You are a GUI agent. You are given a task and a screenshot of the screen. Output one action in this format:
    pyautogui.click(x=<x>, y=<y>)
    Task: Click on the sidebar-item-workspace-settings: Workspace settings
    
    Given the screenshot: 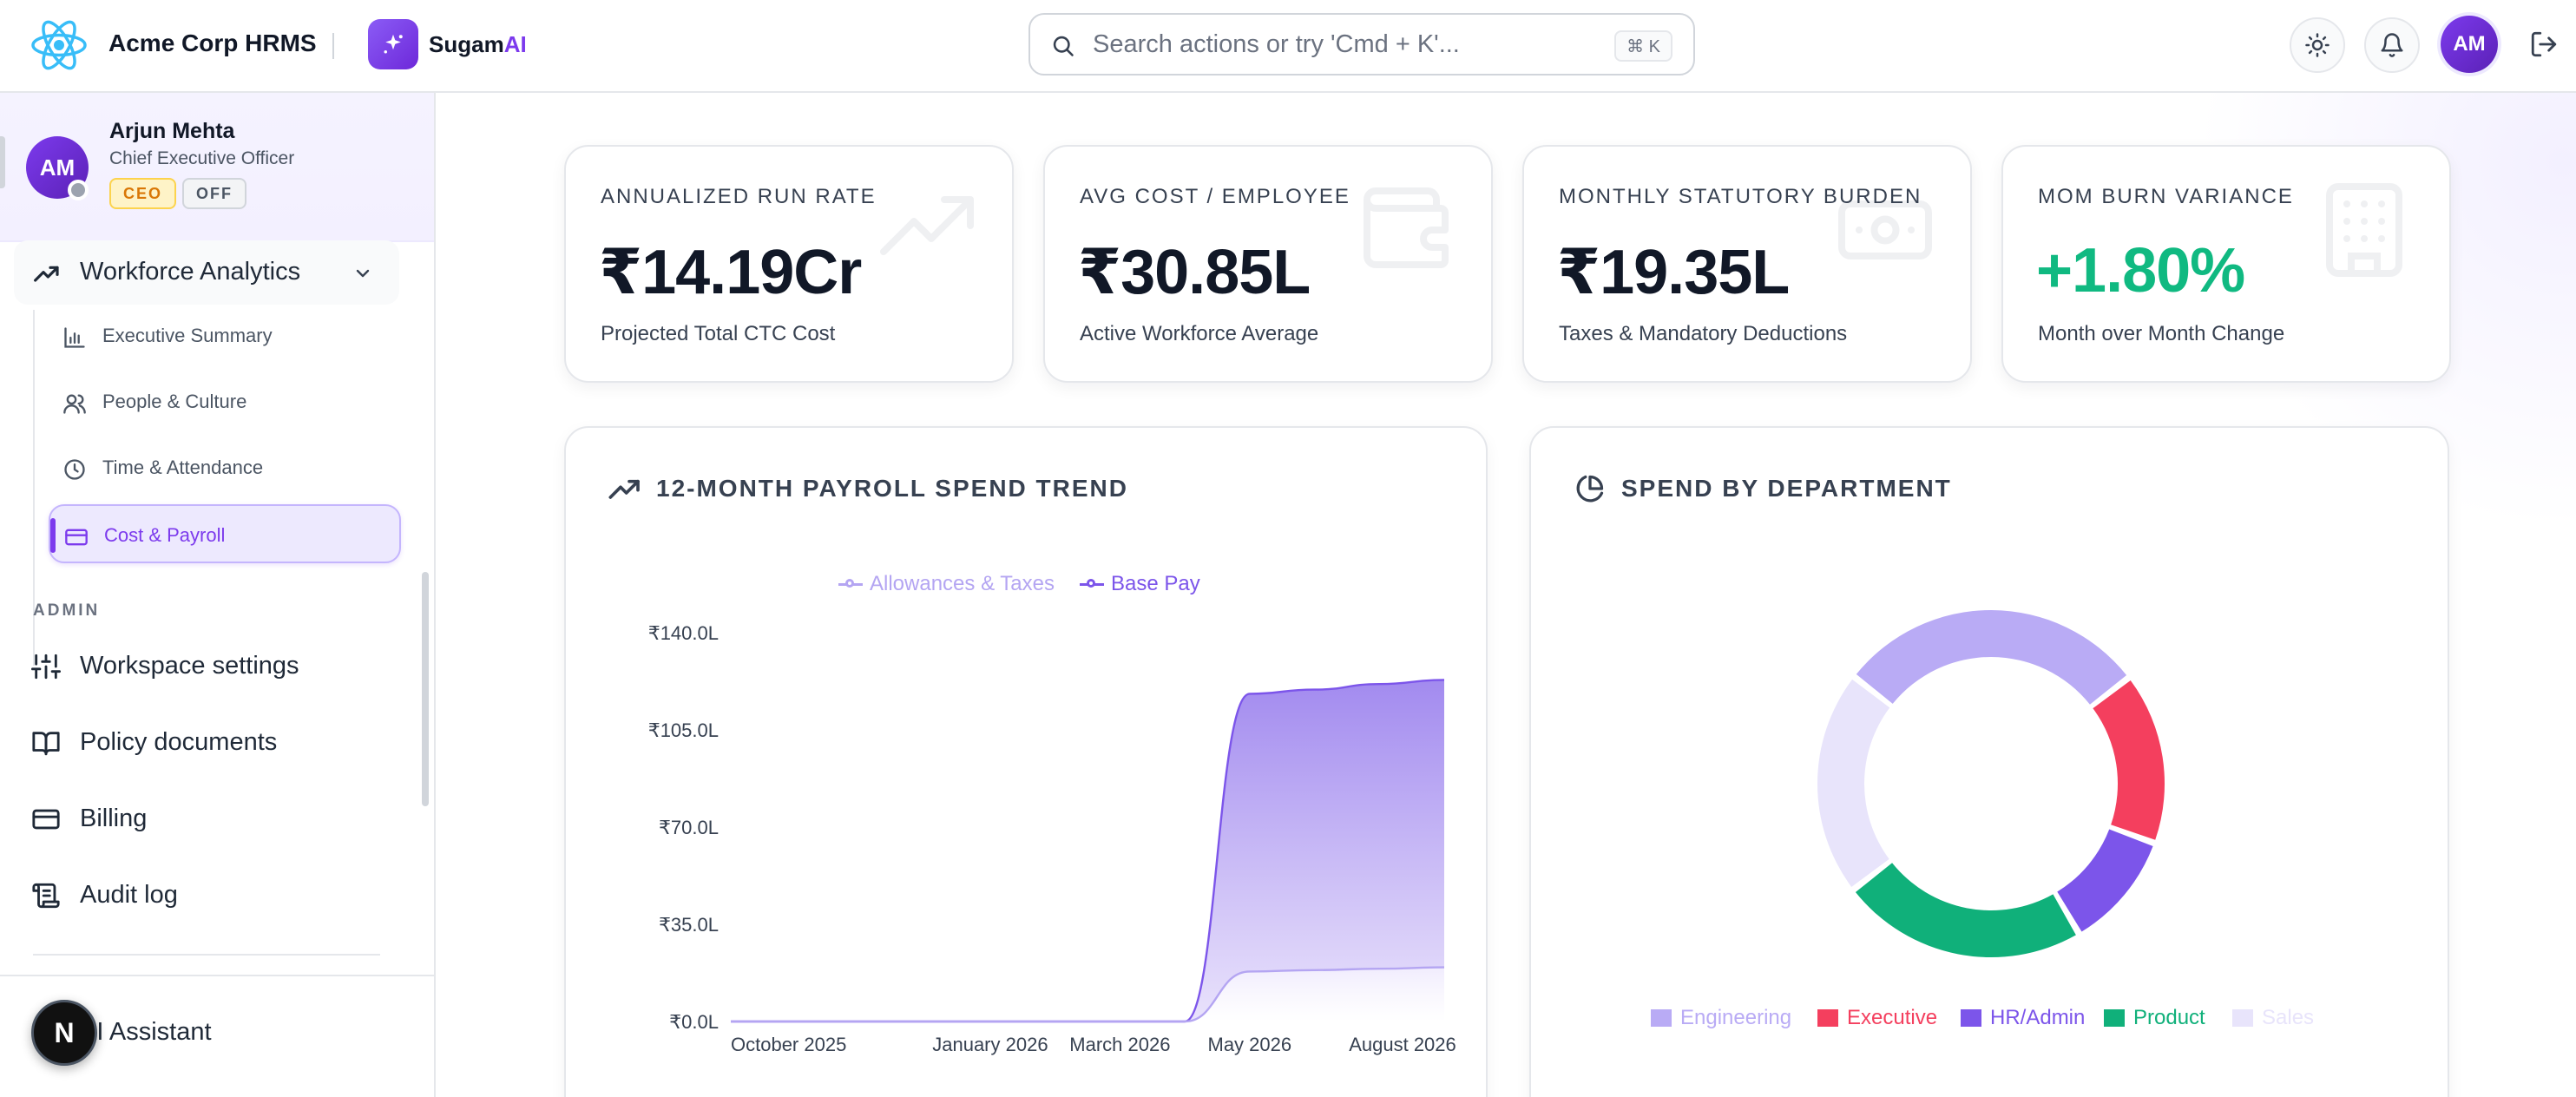 What is the action you would take?
    pyautogui.click(x=214, y=666)
    